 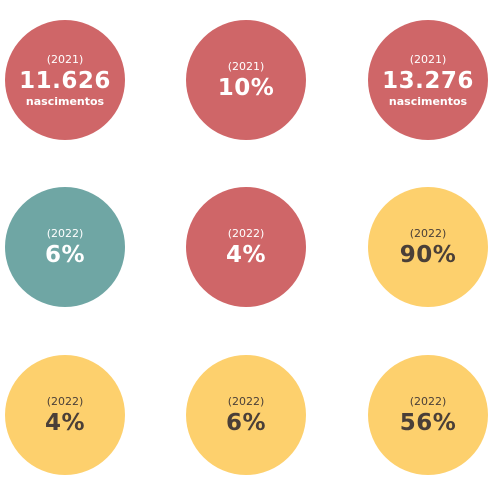 What do you see at coordinates (246, 87) in the screenshot?
I see `stat-value: 10%` at bounding box center [246, 87].